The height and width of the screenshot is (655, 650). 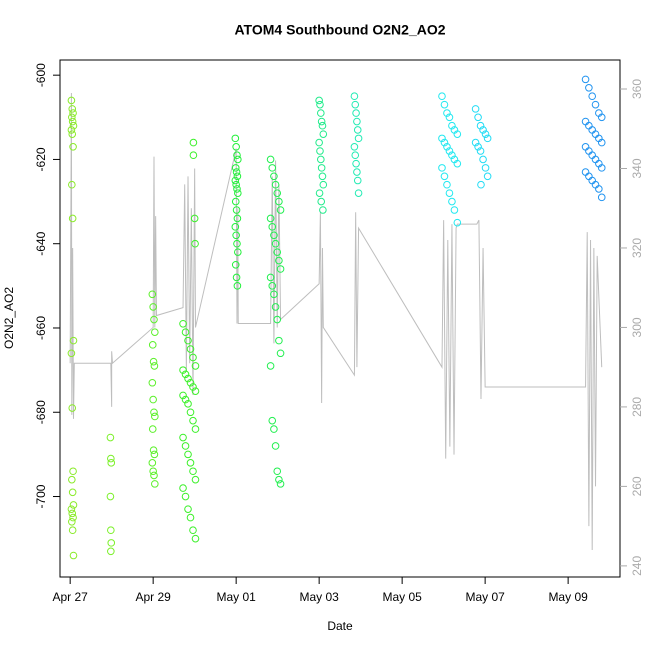 What do you see at coordinates (637, 89) in the screenshot?
I see `y2-tick-label: 360` at bounding box center [637, 89].